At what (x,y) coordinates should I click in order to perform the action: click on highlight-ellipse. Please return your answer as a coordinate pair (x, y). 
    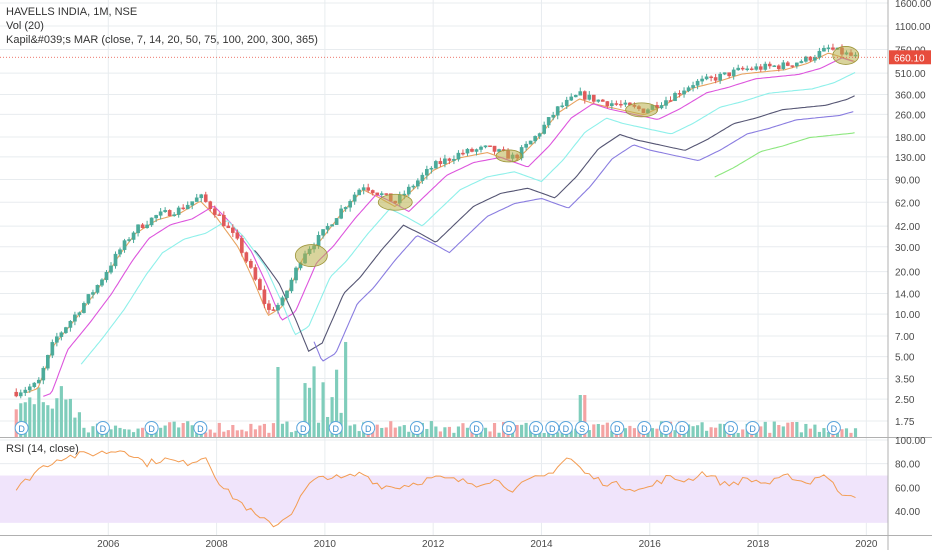
    Looking at the image, I should click on (642, 110).